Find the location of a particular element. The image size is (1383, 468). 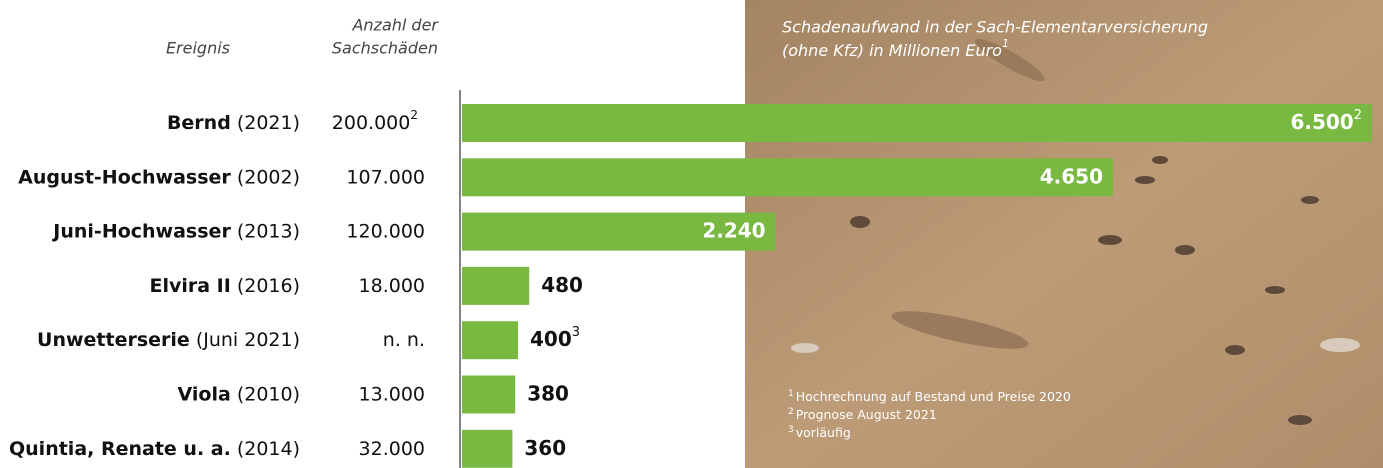

event-name: Bernd is located at coordinates (199, 123).